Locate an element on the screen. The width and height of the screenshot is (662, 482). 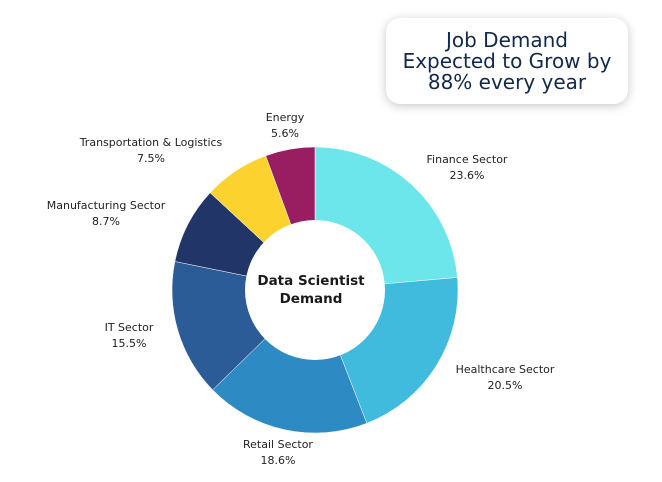
slice-label-name: Transportation & Logistics is located at coordinates (151, 142).